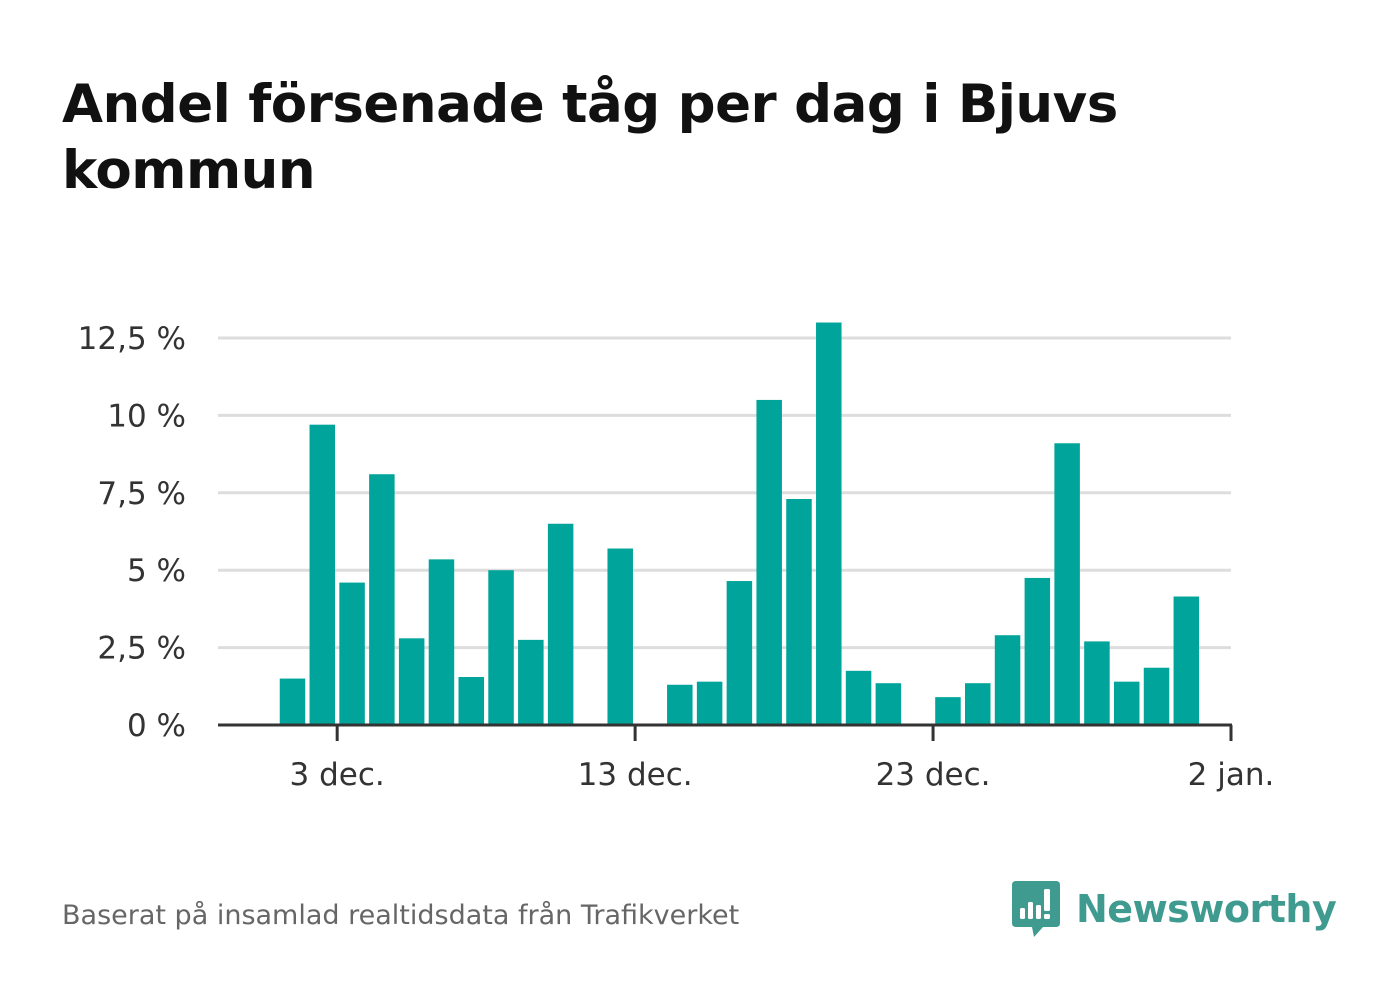 The height and width of the screenshot is (999, 1382). What do you see at coordinates (725, 732) in the screenshot?
I see `axes` at bounding box center [725, 732].